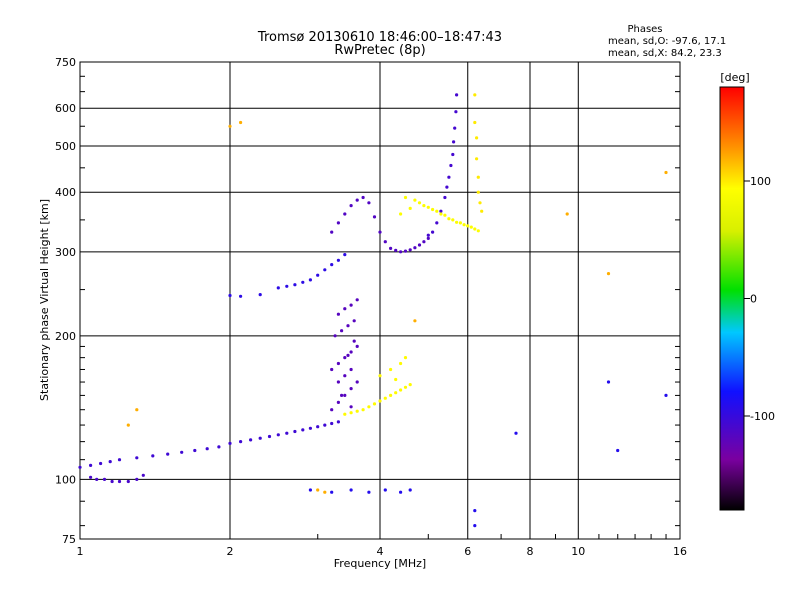  What do you see at coordinates (578, 551) in the screenshot?
I see `x-tick-label: 10` at bounding box center [578, 551].